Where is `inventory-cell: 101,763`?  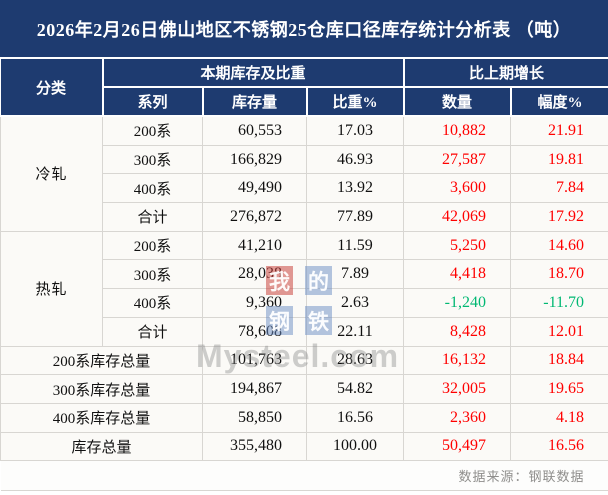
inventory-cell: 101,763 is located at coordinates (254, 360).